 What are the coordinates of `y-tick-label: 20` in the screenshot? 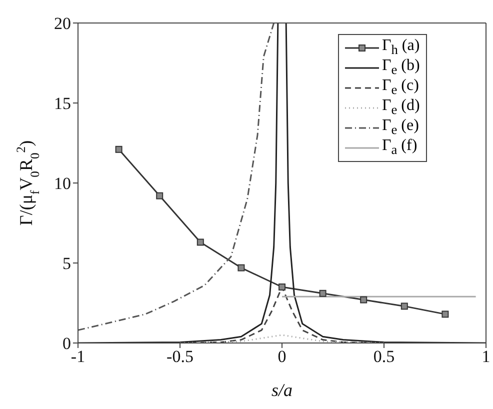 It's located at (62, 24).